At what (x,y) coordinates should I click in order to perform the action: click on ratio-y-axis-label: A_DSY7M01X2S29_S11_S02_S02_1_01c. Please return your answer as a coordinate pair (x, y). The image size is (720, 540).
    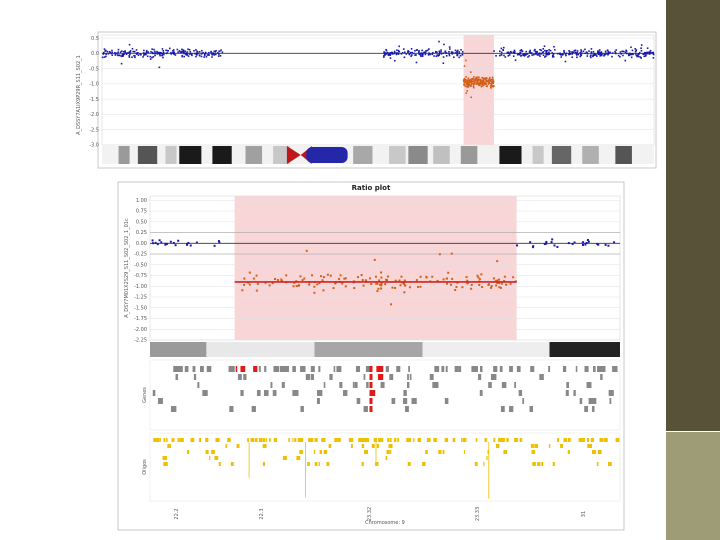
    Looking at the image, I should click on (127, 268).